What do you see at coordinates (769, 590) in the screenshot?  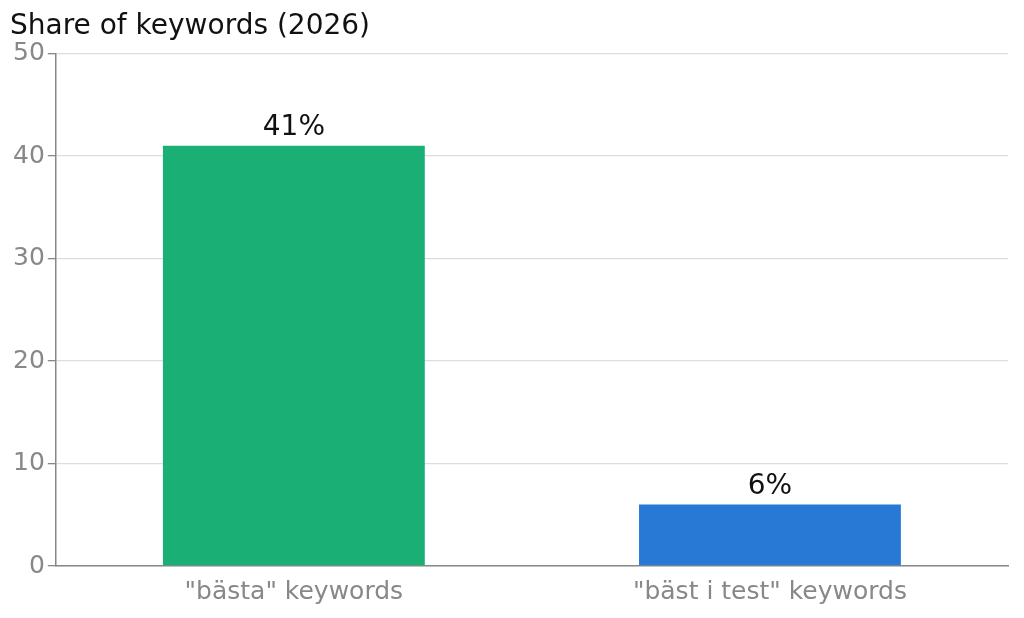 I see `x-tick-label: "bäst i test" keywords` at bounding box center [769, 590].